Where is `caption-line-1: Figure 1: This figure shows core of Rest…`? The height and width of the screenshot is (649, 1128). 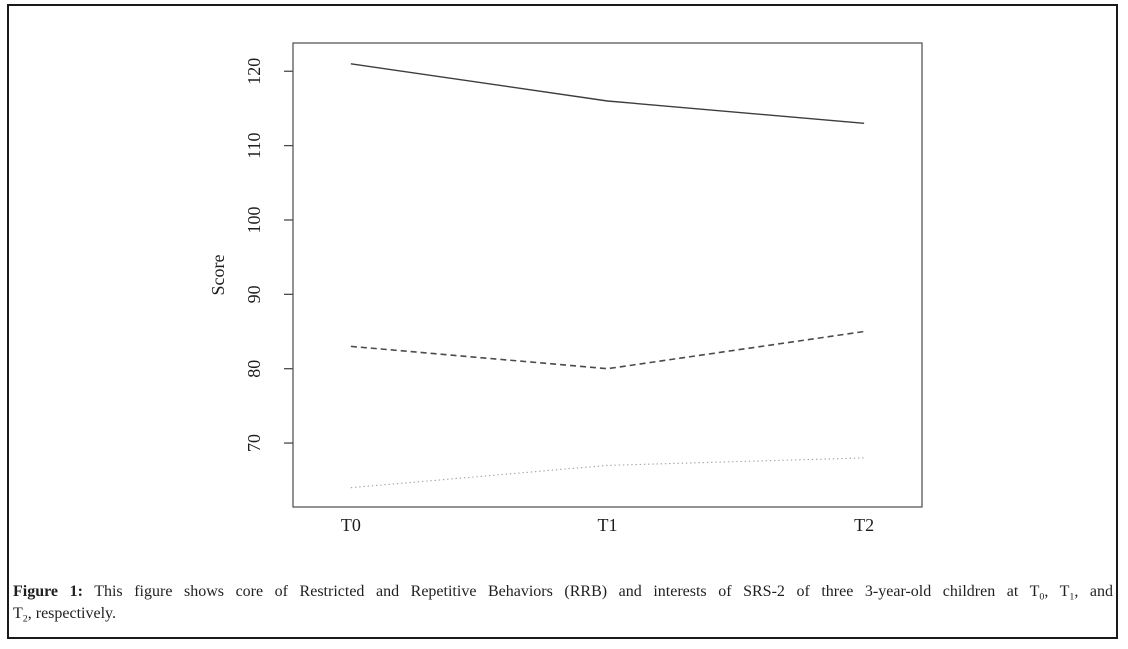
caption-line-1: Figure 1: This figure shows core of Rest… is located at coordinates (563, 592).